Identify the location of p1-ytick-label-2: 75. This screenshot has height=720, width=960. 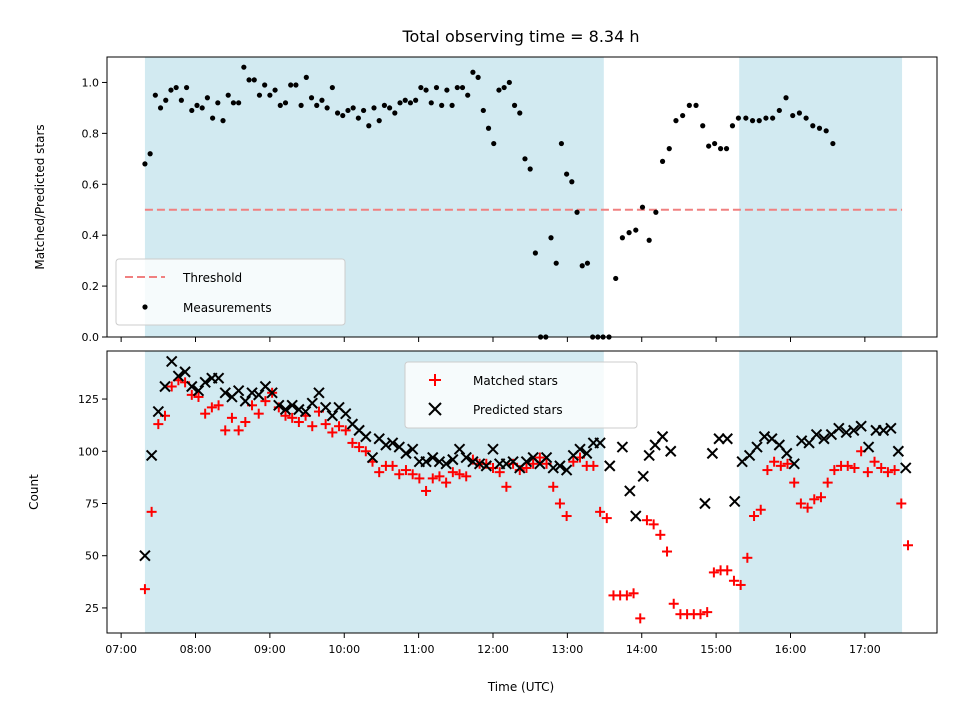
(92, 503).